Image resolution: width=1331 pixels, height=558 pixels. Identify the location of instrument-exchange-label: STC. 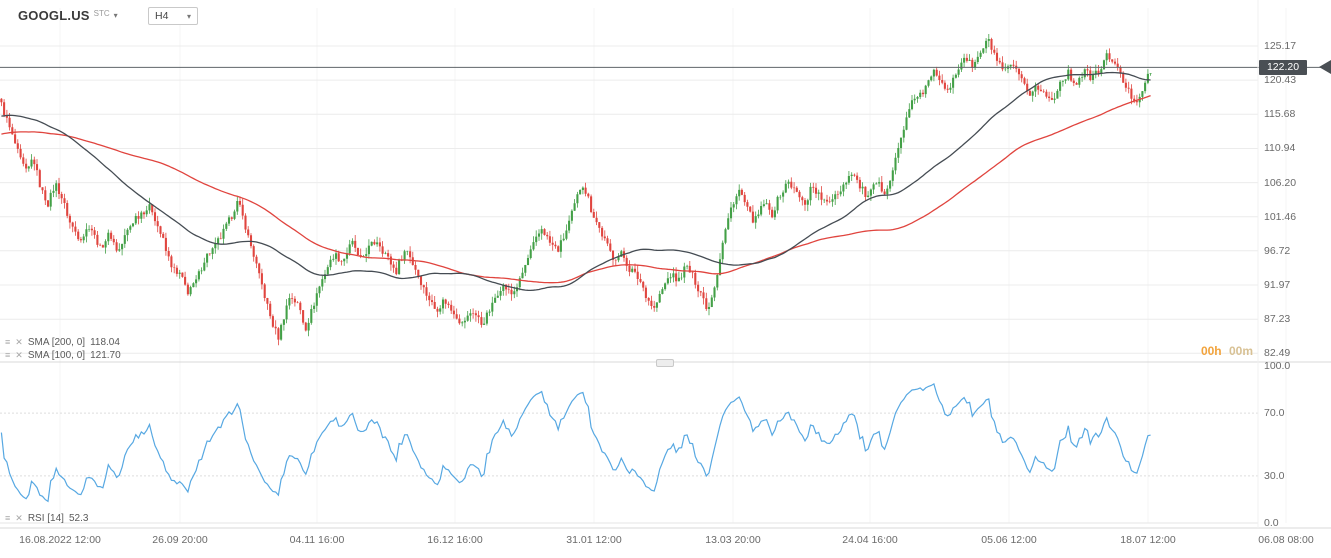
(101, 13).